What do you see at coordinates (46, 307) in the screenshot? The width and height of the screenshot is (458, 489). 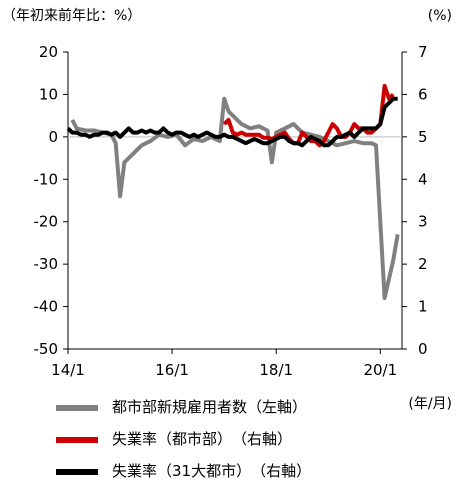 I see `left-axis-tick-label: -40` at bounding box center [46, 307].